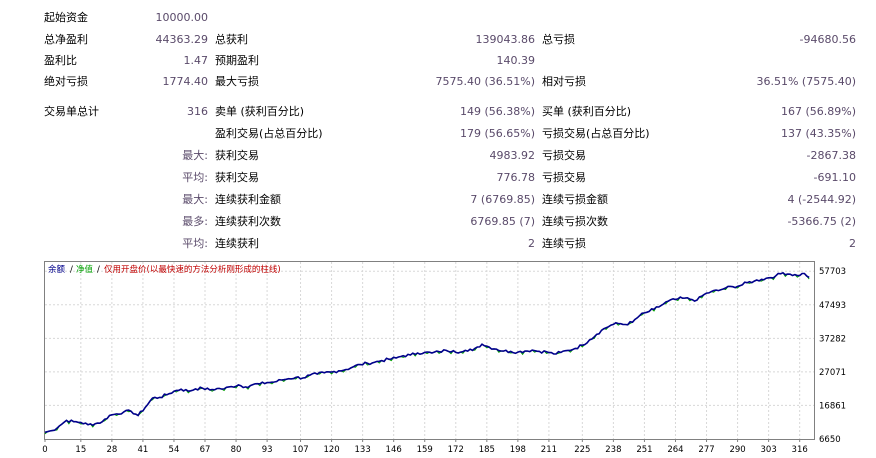  Describe the element at coordinates (516, 177) in the screenshot. I see `average-profit-value: 776.78` at that location.